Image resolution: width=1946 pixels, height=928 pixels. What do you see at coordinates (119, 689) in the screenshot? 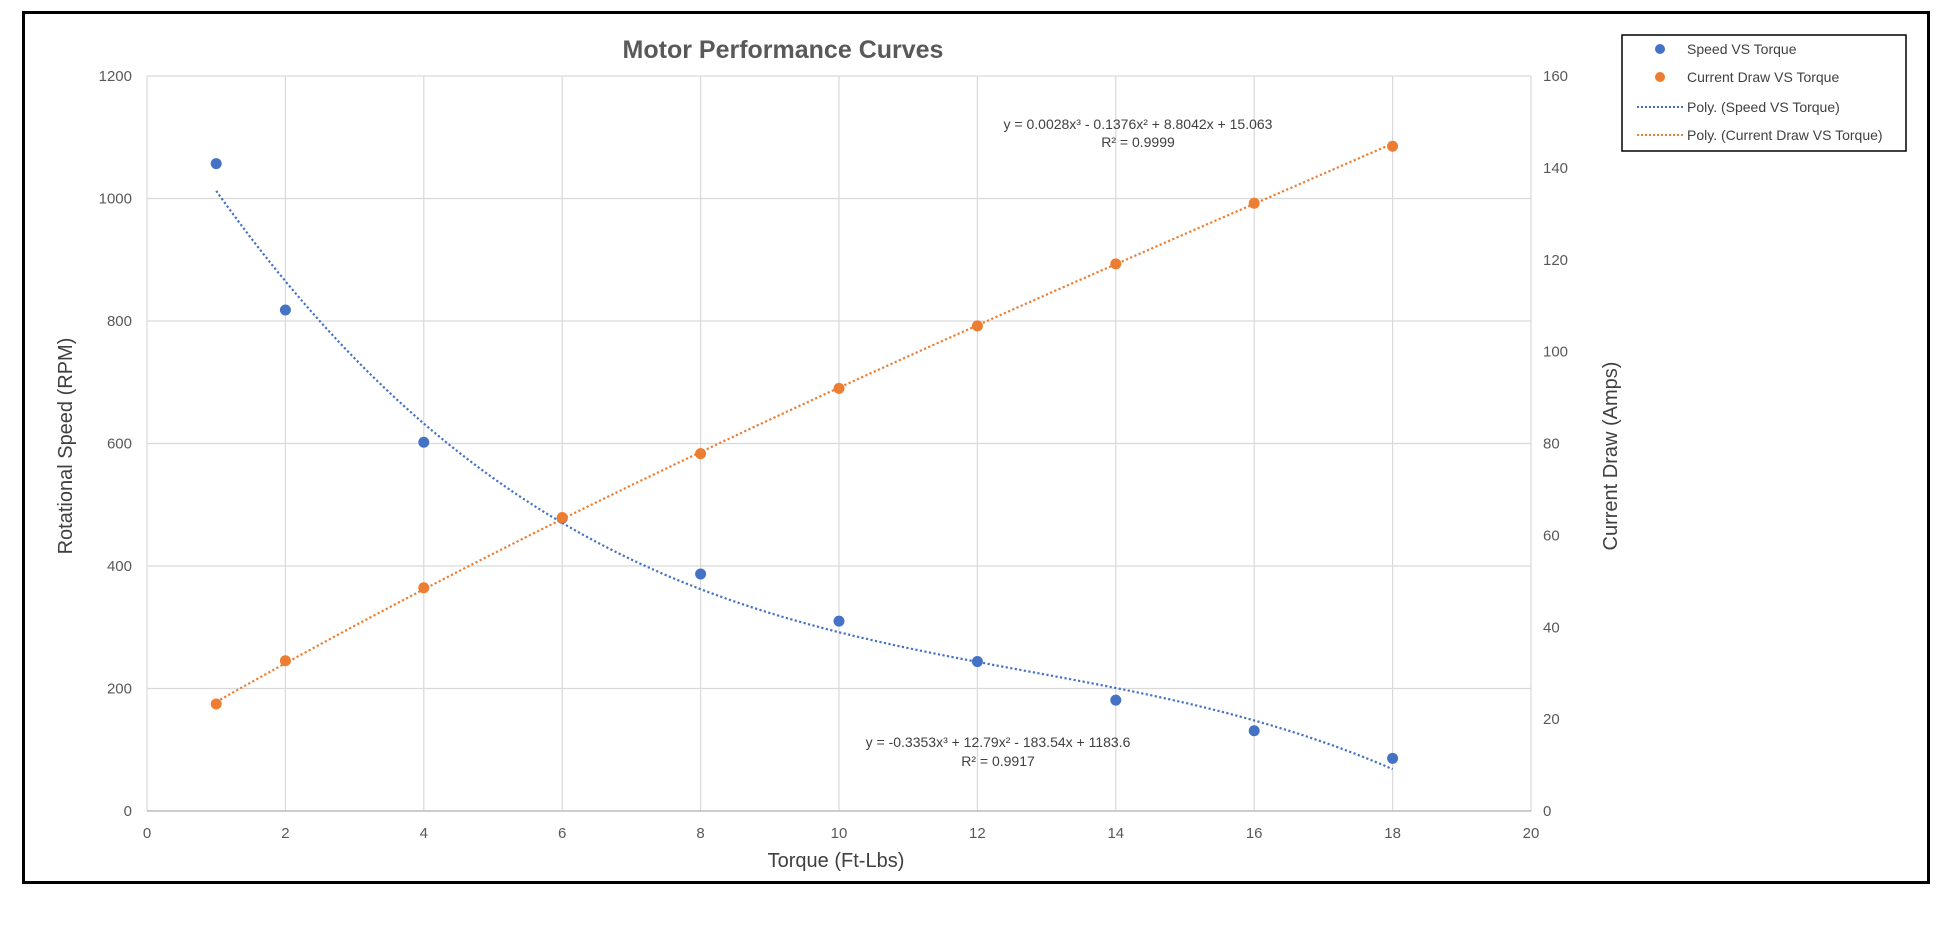
I see `y-tick-label: 200` at bounding box center [119, 689].